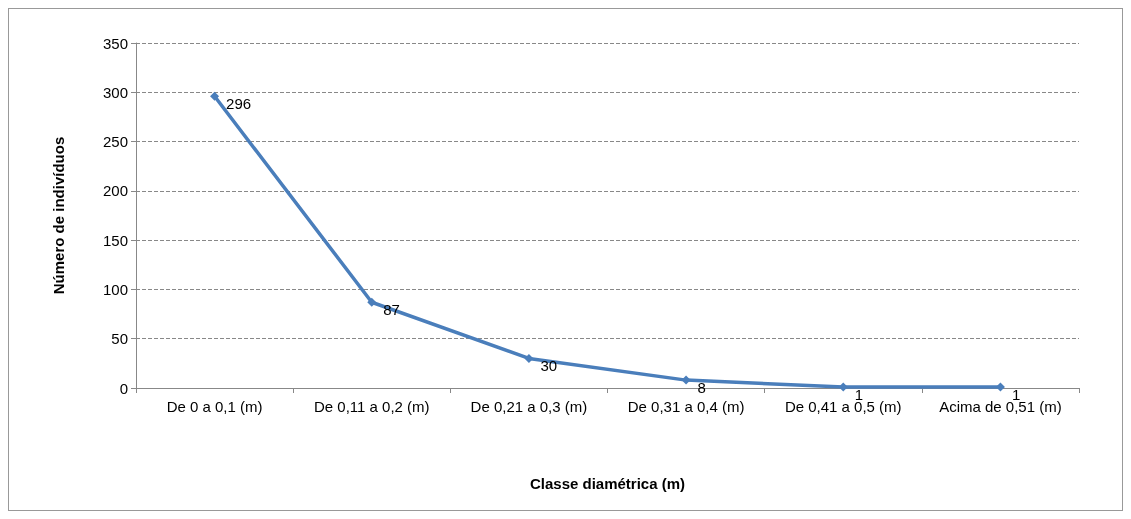 The width and height of the screenshot is (1131, 519). What do you see at coordinates (607, 483) in the screenshot?
I see `x-axis-title: Classe diamétrica (m)` at bounding box center [607, 483].